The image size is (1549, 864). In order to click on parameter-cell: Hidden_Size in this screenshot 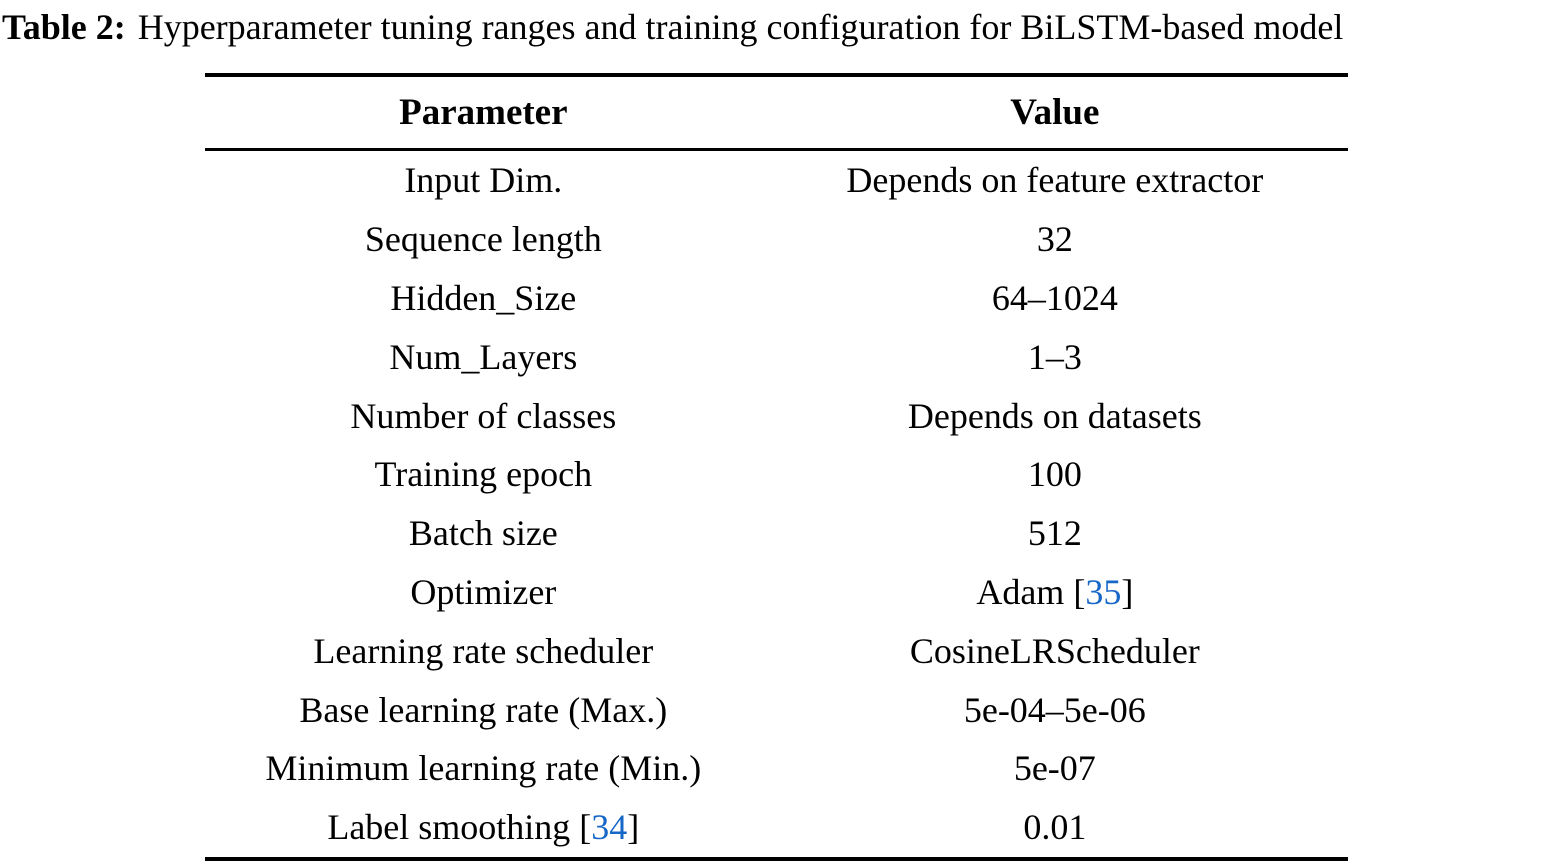, I will do `click(483, 297)`.